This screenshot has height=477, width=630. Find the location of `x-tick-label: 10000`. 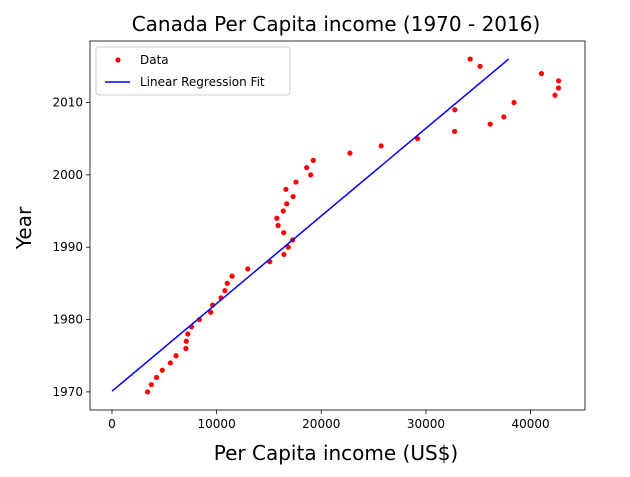

x-tick-label: 10000 is located at coordinates (217, 424).